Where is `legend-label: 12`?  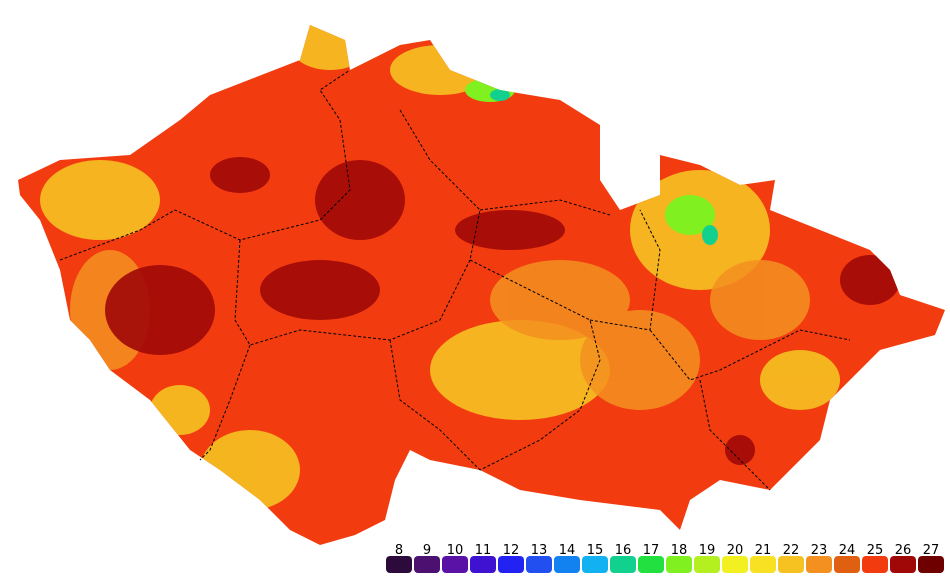 legend-label: 12 is located at coordinates (511, 550).